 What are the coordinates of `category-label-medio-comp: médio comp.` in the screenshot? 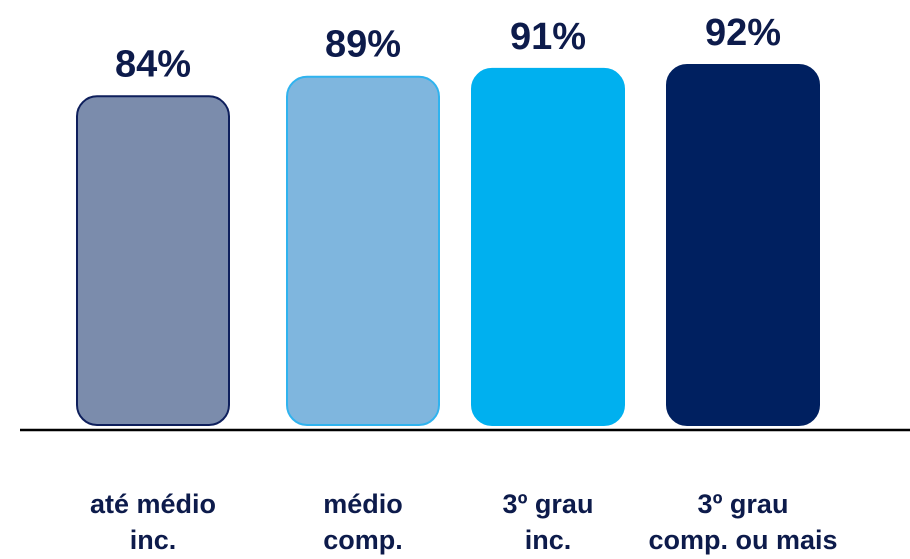 It's located at (363, 522).